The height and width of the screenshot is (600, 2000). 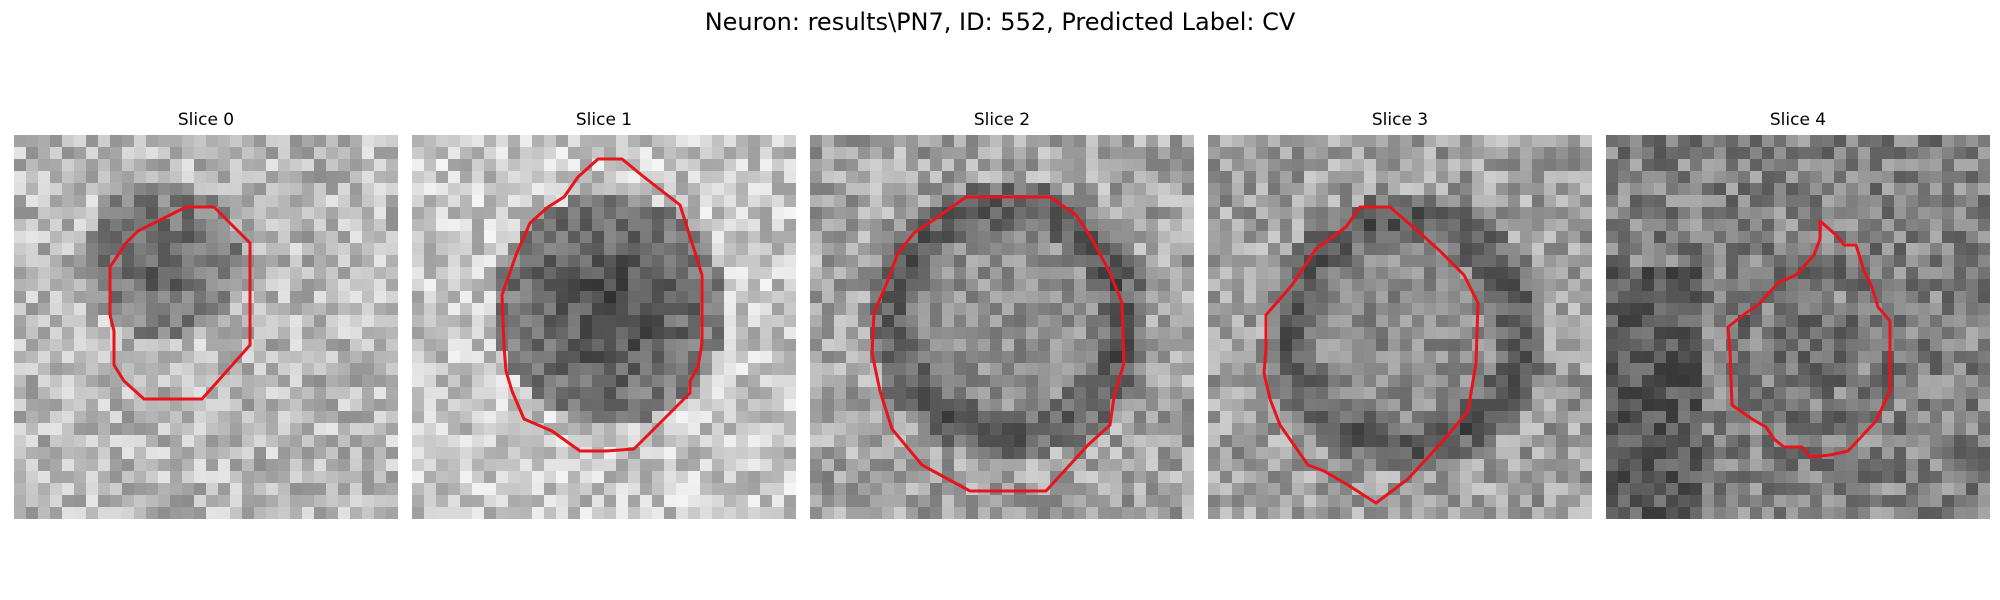 I want to click on panel-title: Slice 3, so click(x=1400, y=120).